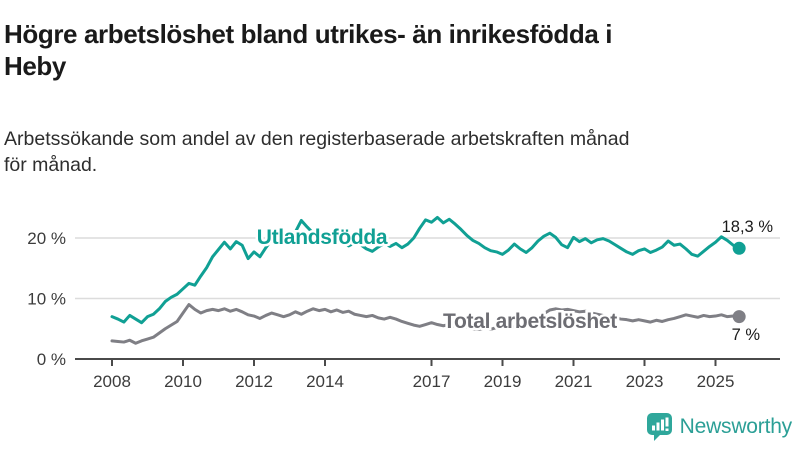 This screenshot has height=450, width=800. Describe the element at coordinates (46, 238) in the screenshot. I see `y-axis-tick-label: 20 %` at that location.